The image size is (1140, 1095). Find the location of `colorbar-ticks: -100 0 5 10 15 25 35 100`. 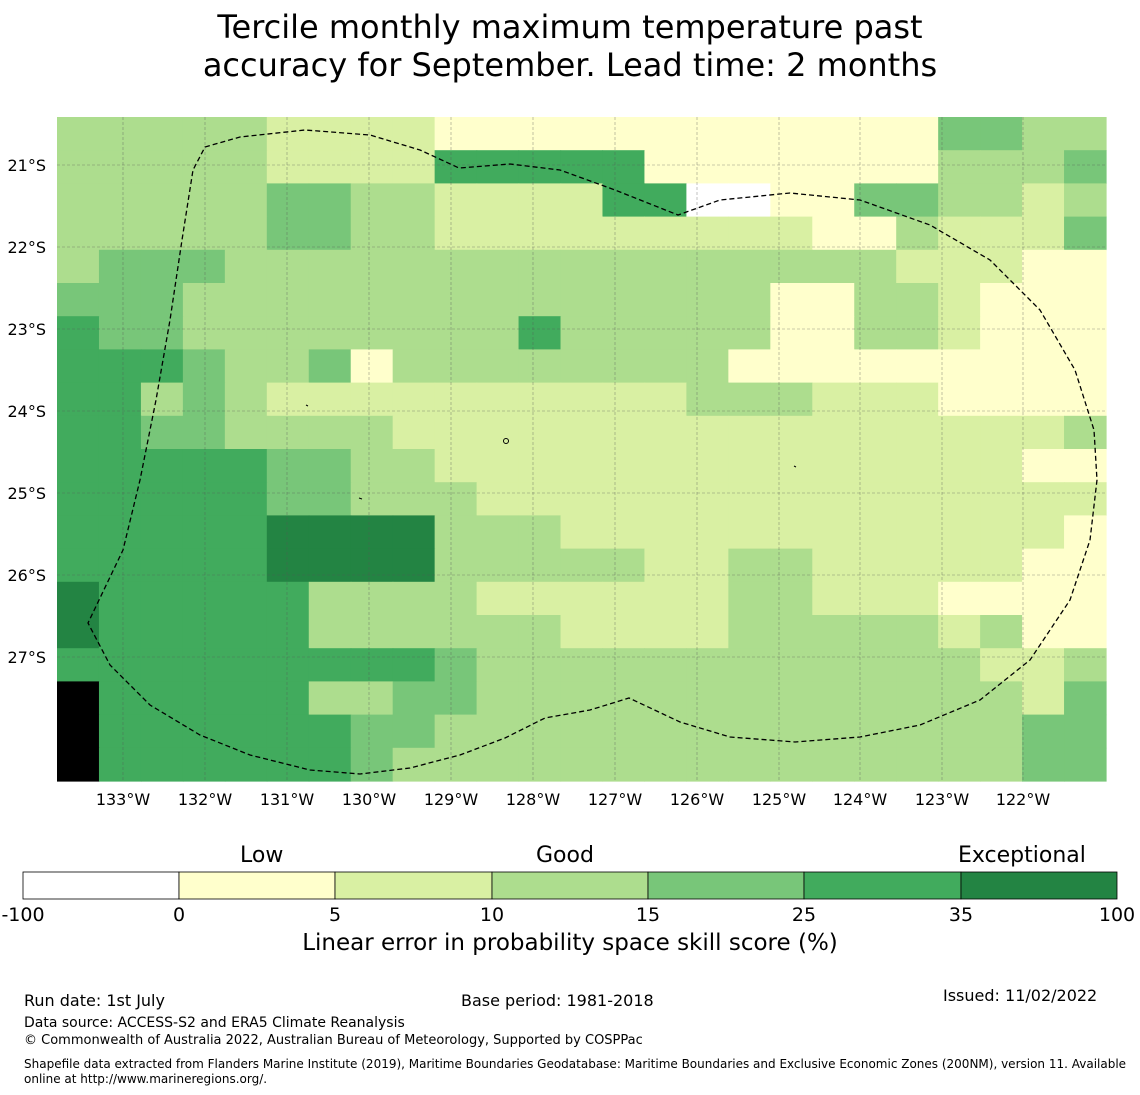

colorbar-ticks: -100 0 5 10 15 25 35 100 is located at coordinates (568, 915).